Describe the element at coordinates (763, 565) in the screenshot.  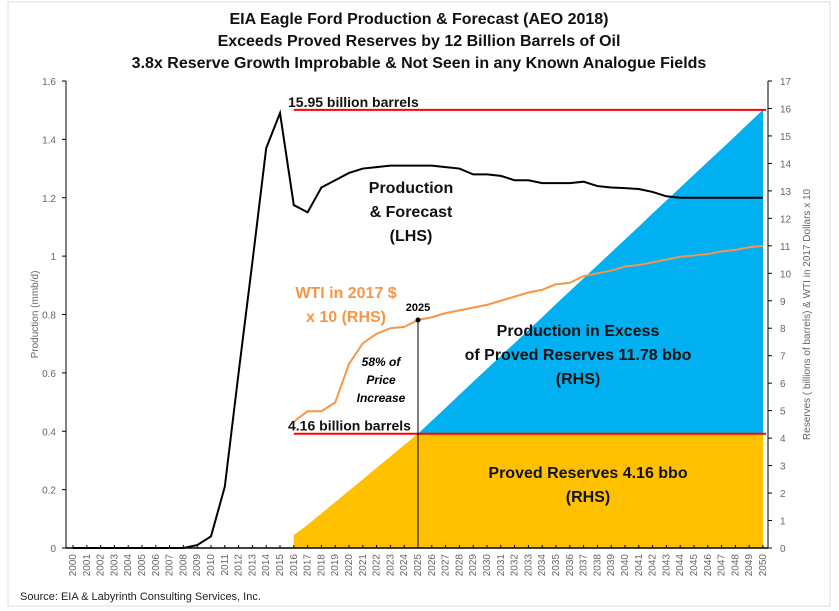
I see `x-tick-label: 2050` at that location.